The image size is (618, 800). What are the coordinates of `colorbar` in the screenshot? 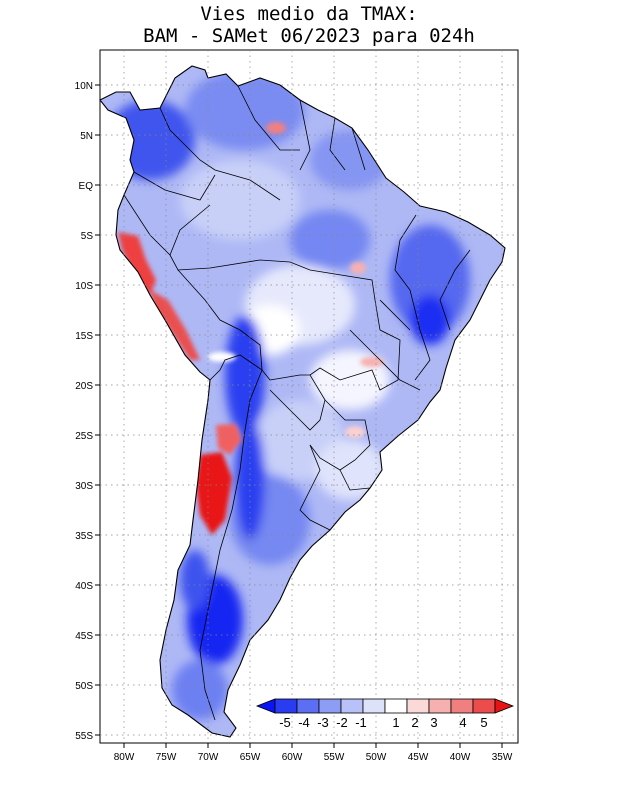 It's located at (385, 706).